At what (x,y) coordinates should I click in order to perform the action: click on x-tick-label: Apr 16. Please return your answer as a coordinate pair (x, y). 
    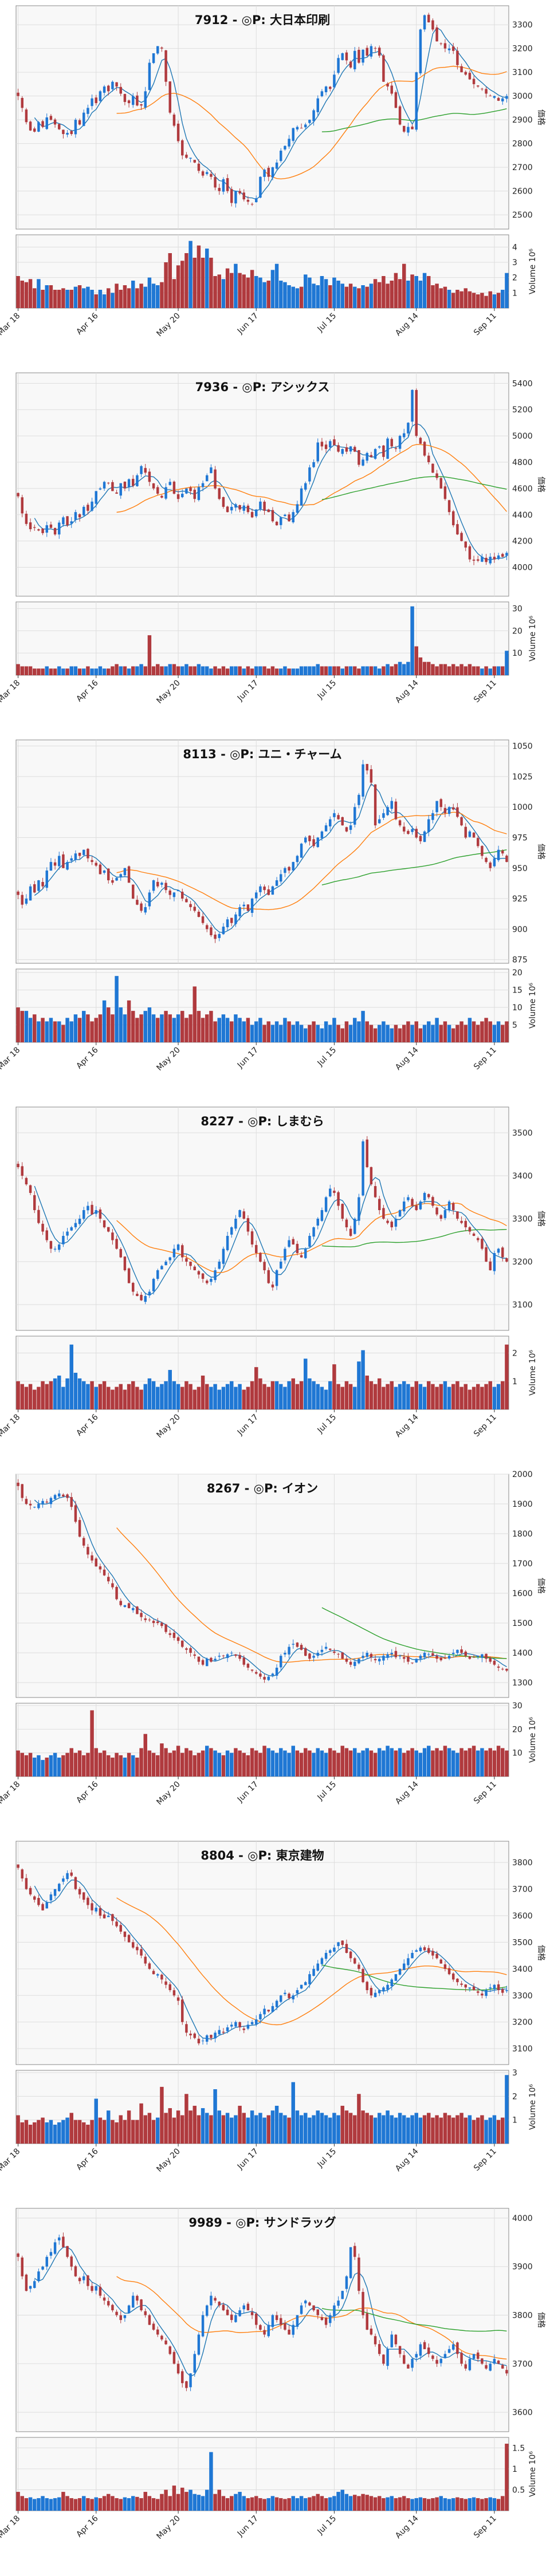
    Looking at the image, I should click on (87, 2527).